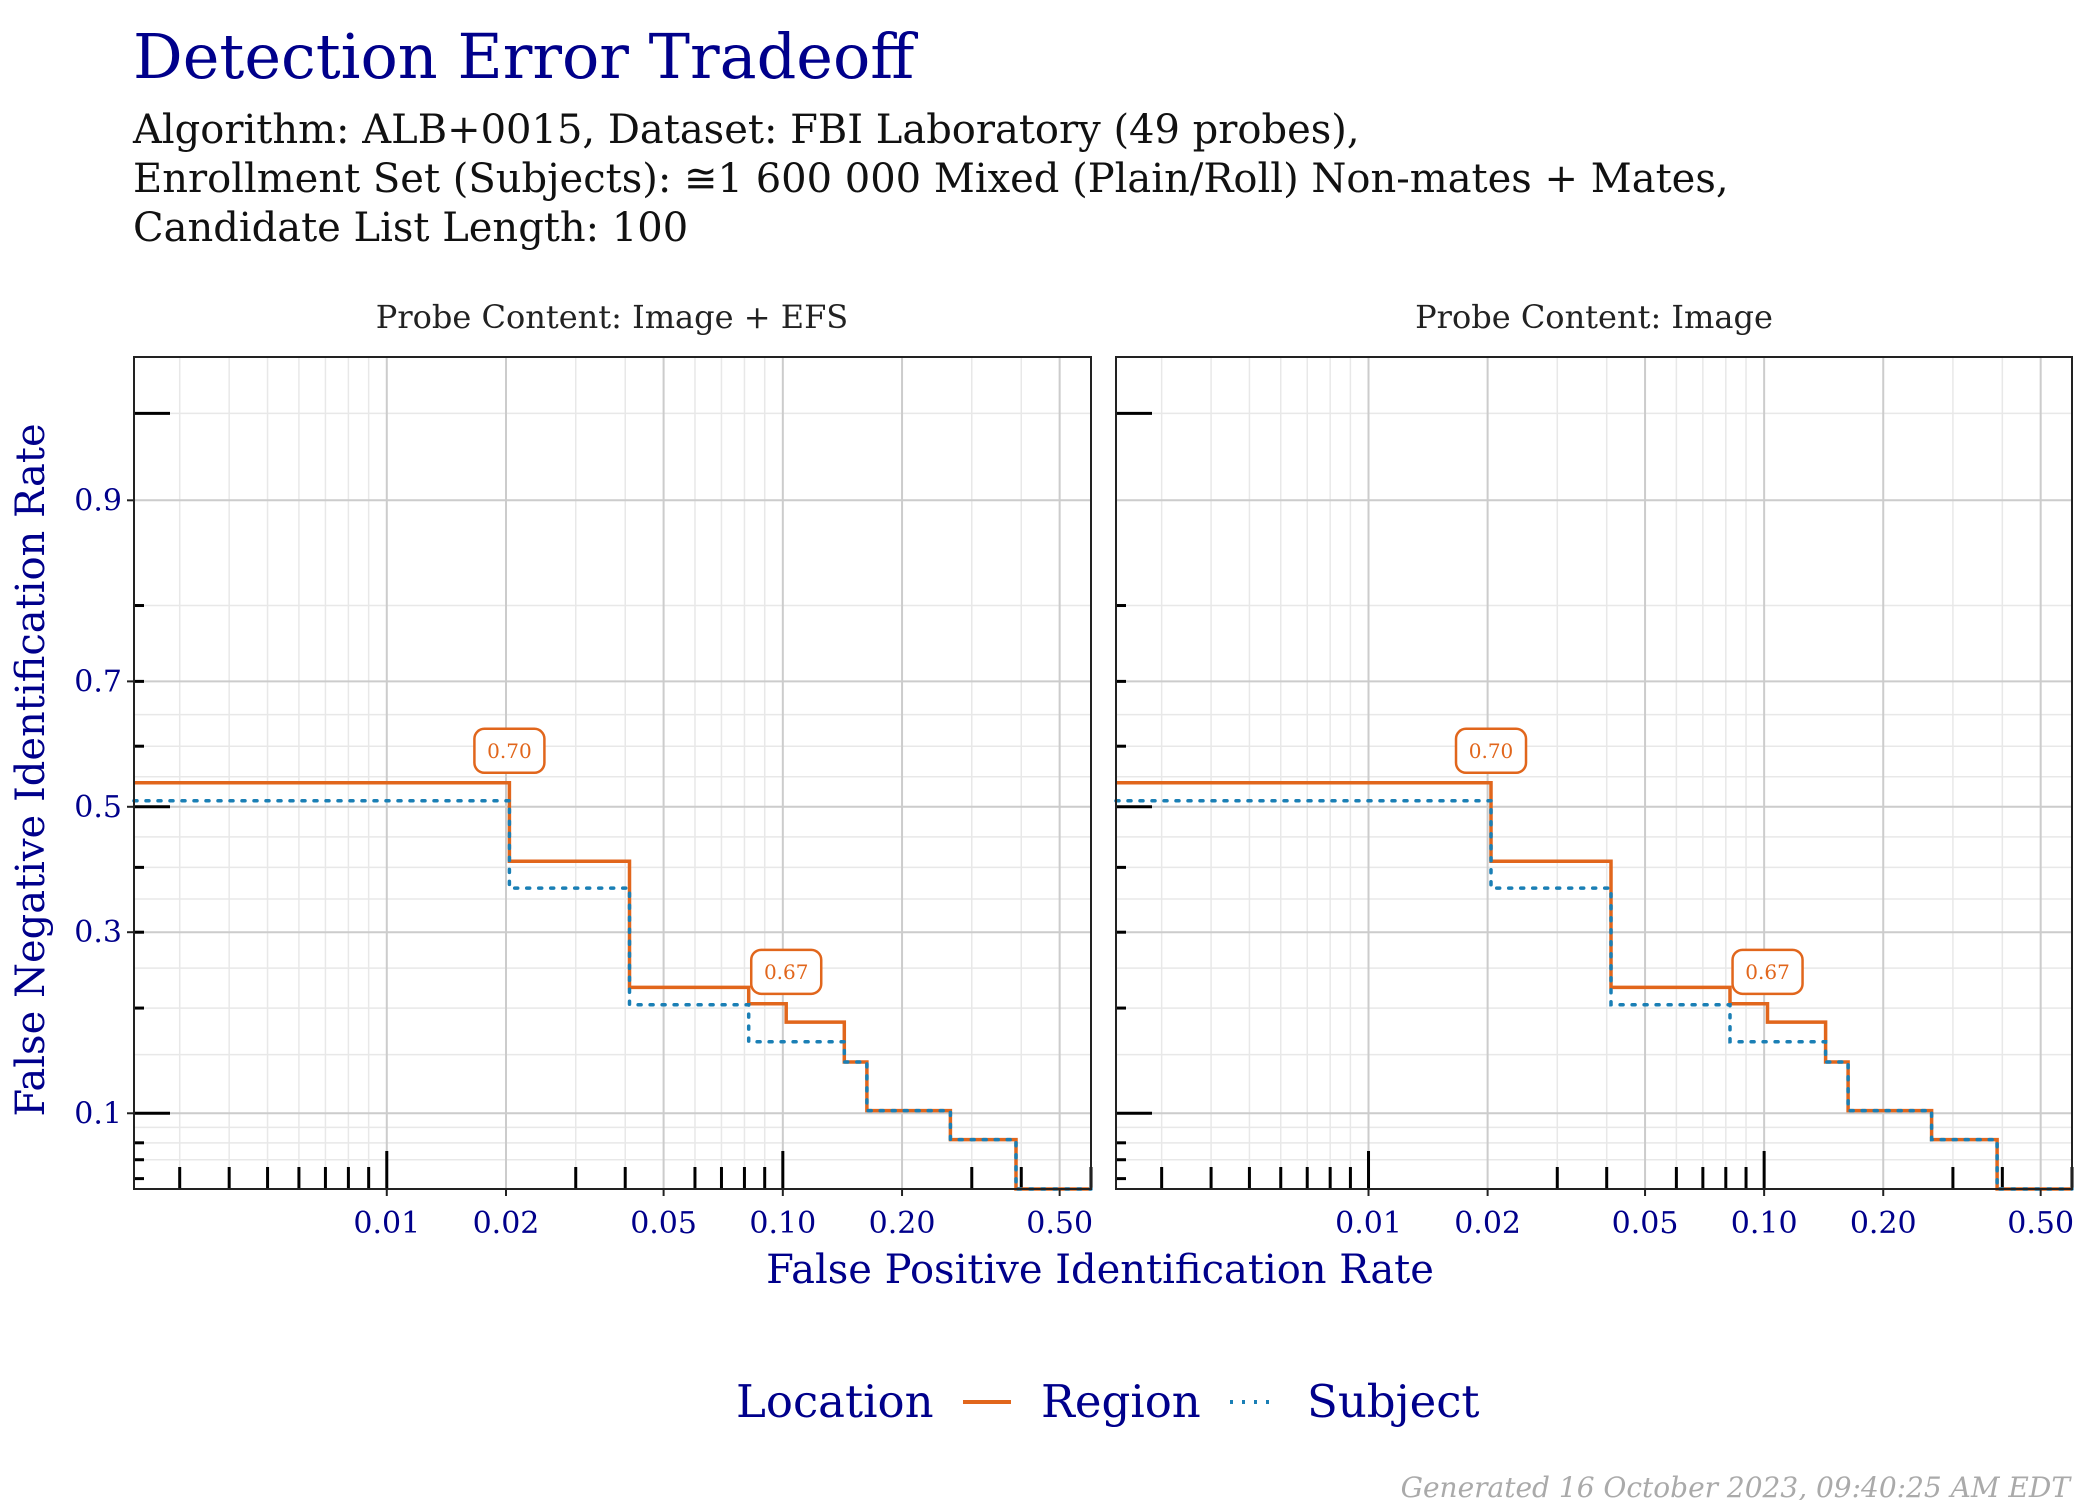  I want to click on y-tick-label: 0.5, so click(98, 807).